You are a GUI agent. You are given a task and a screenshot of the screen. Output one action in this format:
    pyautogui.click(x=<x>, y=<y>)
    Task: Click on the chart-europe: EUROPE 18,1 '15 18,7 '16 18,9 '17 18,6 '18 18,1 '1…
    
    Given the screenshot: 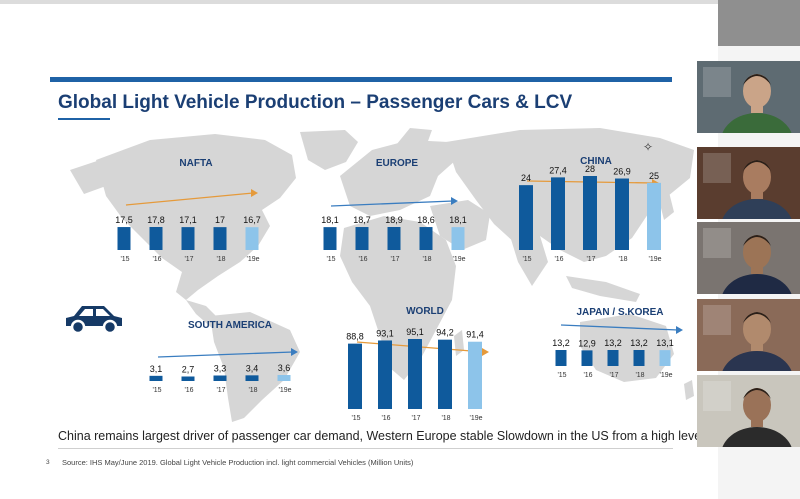 What is the action you would take?
    pyautogui.click(x=394, y=210)
    